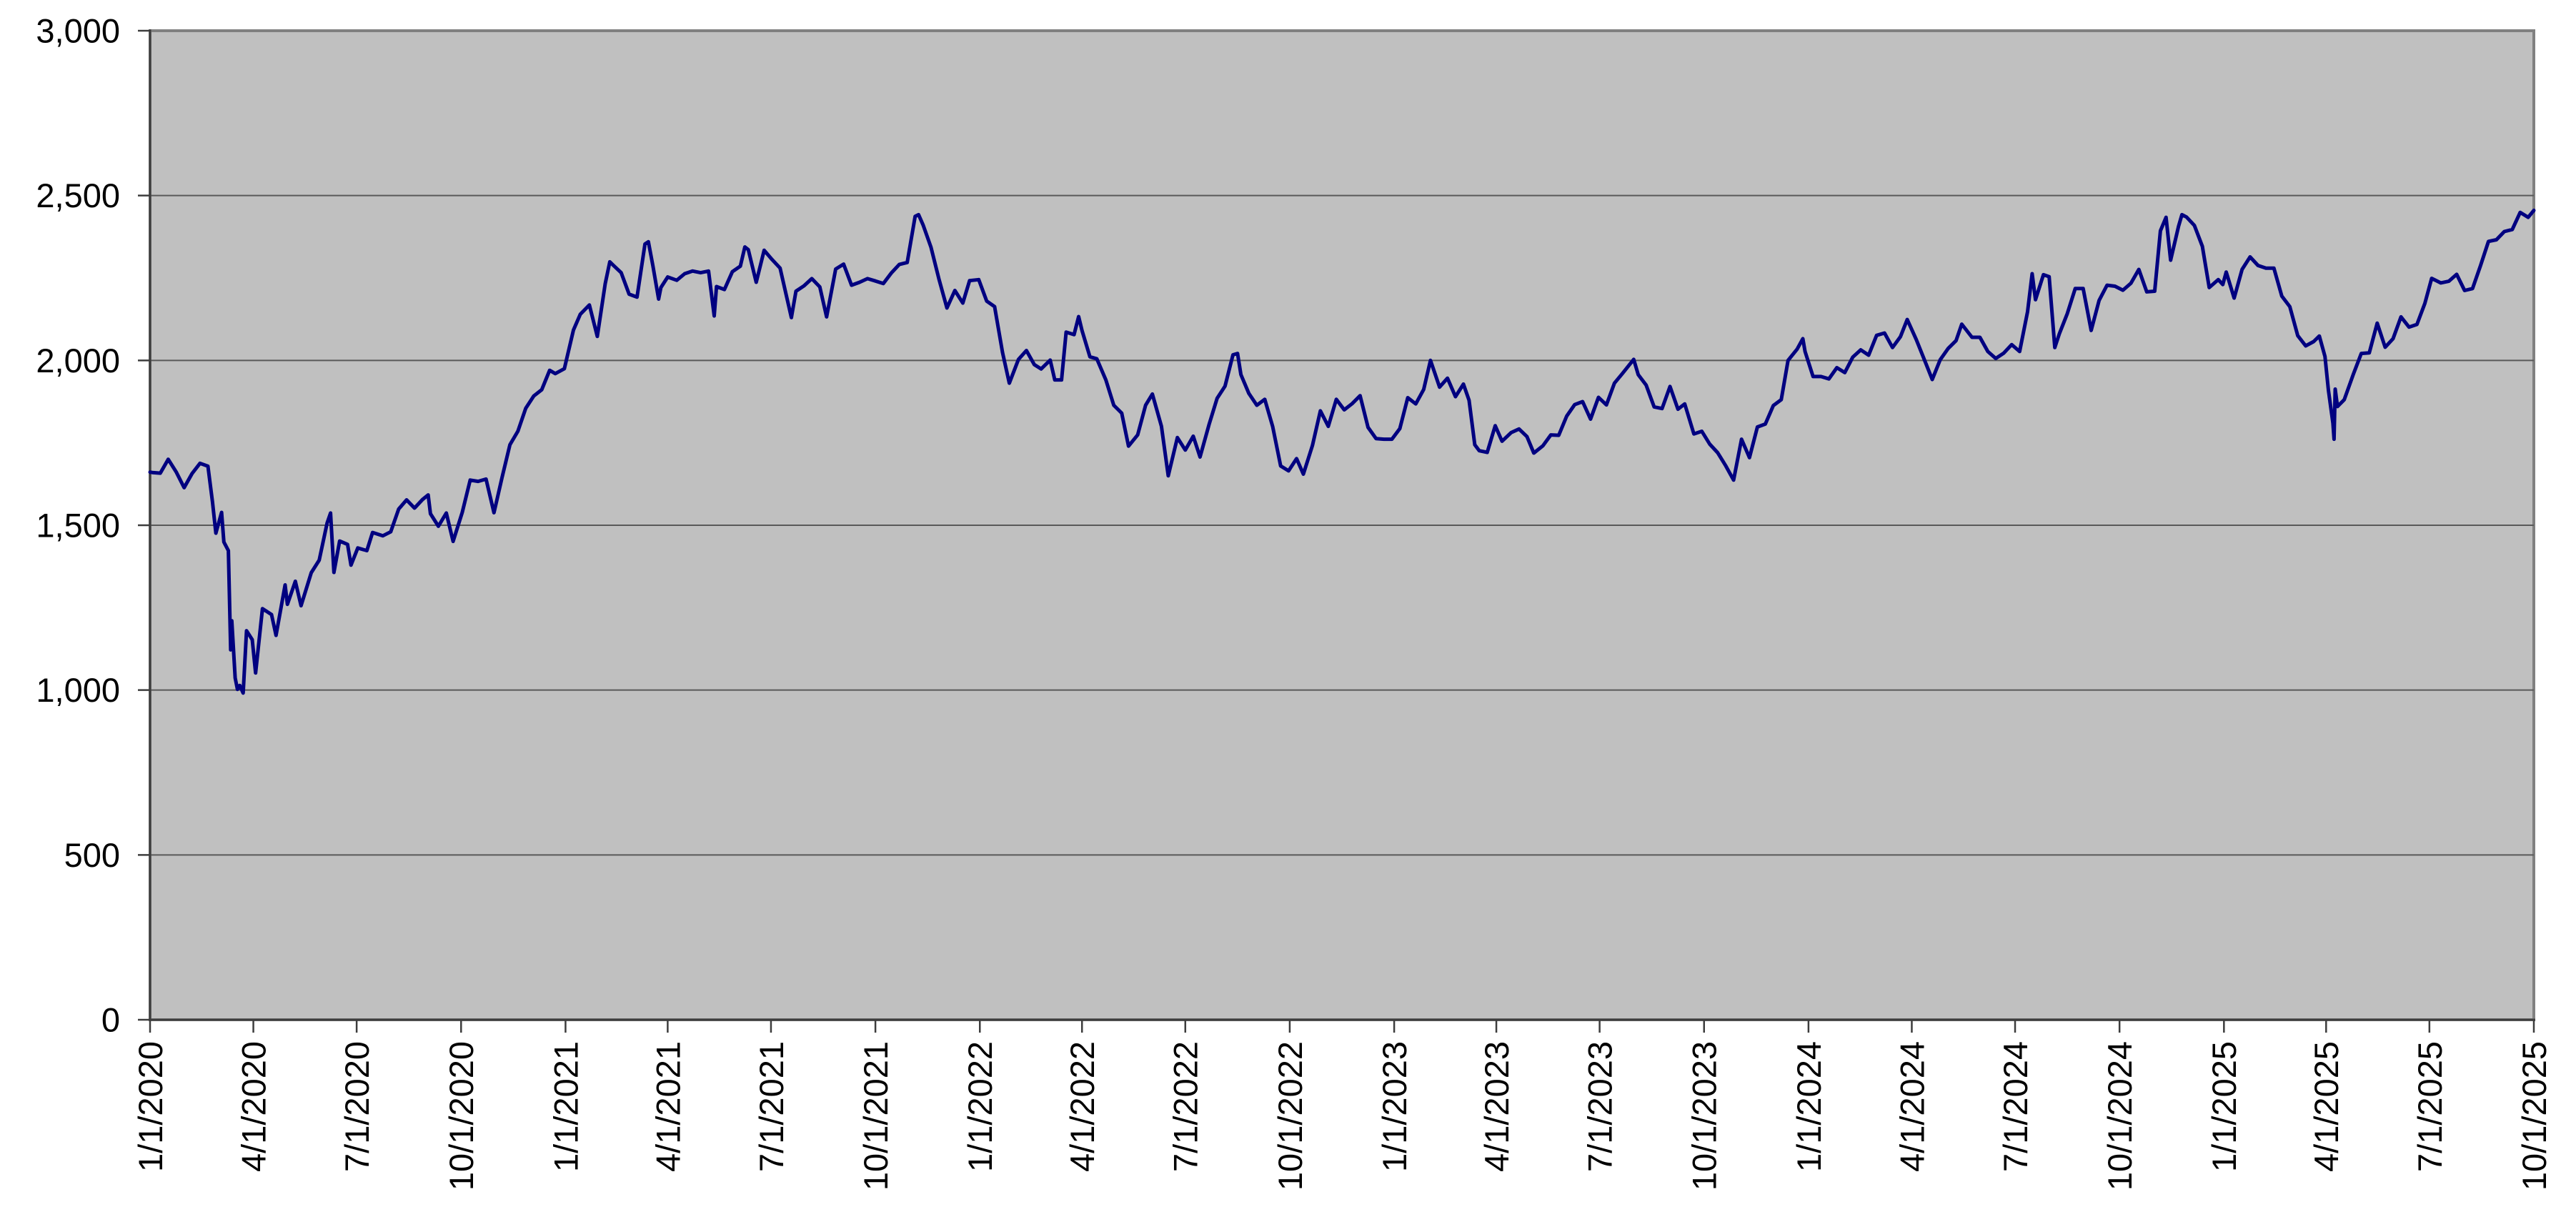  What do you see at coordinates (2224, 1106) in the screenshot?
I see `x-axis-label-1-1-2025: 1/1/2025` at bounding box center [2224, 1106].